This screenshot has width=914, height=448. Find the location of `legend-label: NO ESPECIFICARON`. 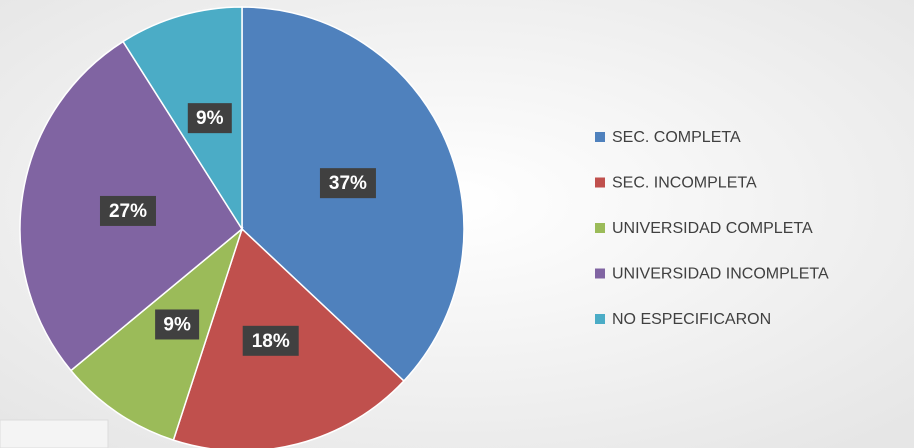

legend-label: NO ESPECIFICARON is located at coordinates (691, 319).